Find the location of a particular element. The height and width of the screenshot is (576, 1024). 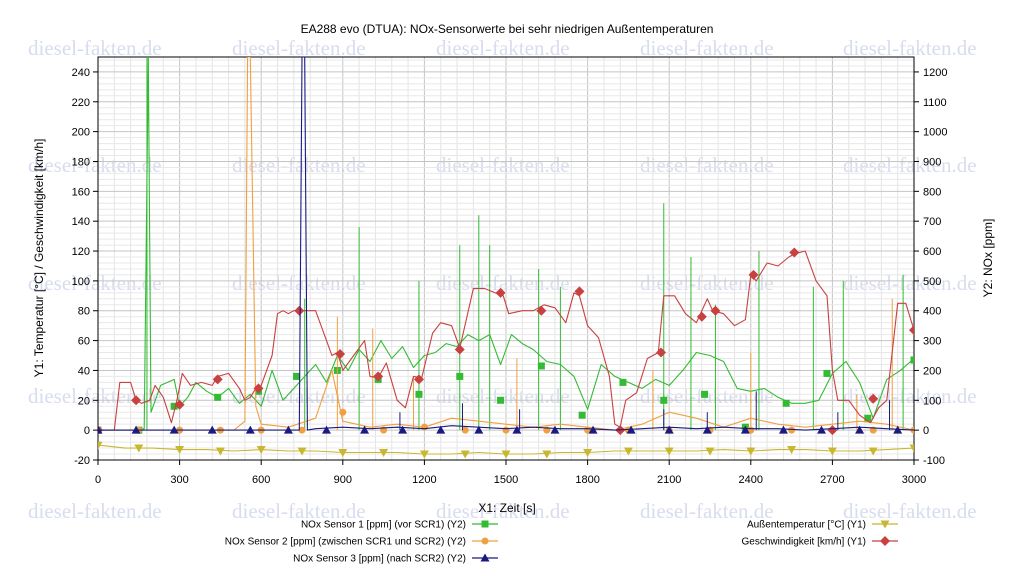

y1-tick-label: -20 is located at coordinates (82, 461).